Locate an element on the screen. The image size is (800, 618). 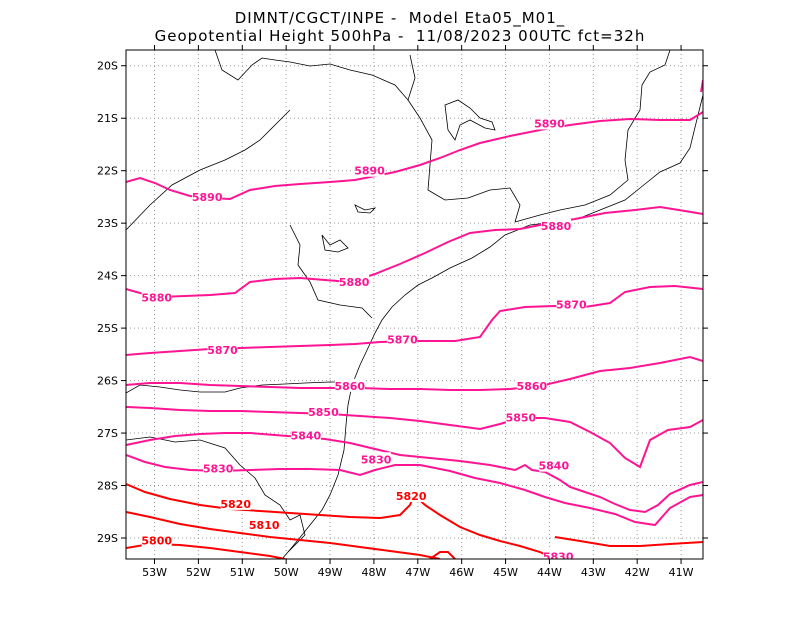
lon-tick-label: 52W is located at coordinates (198, 572).